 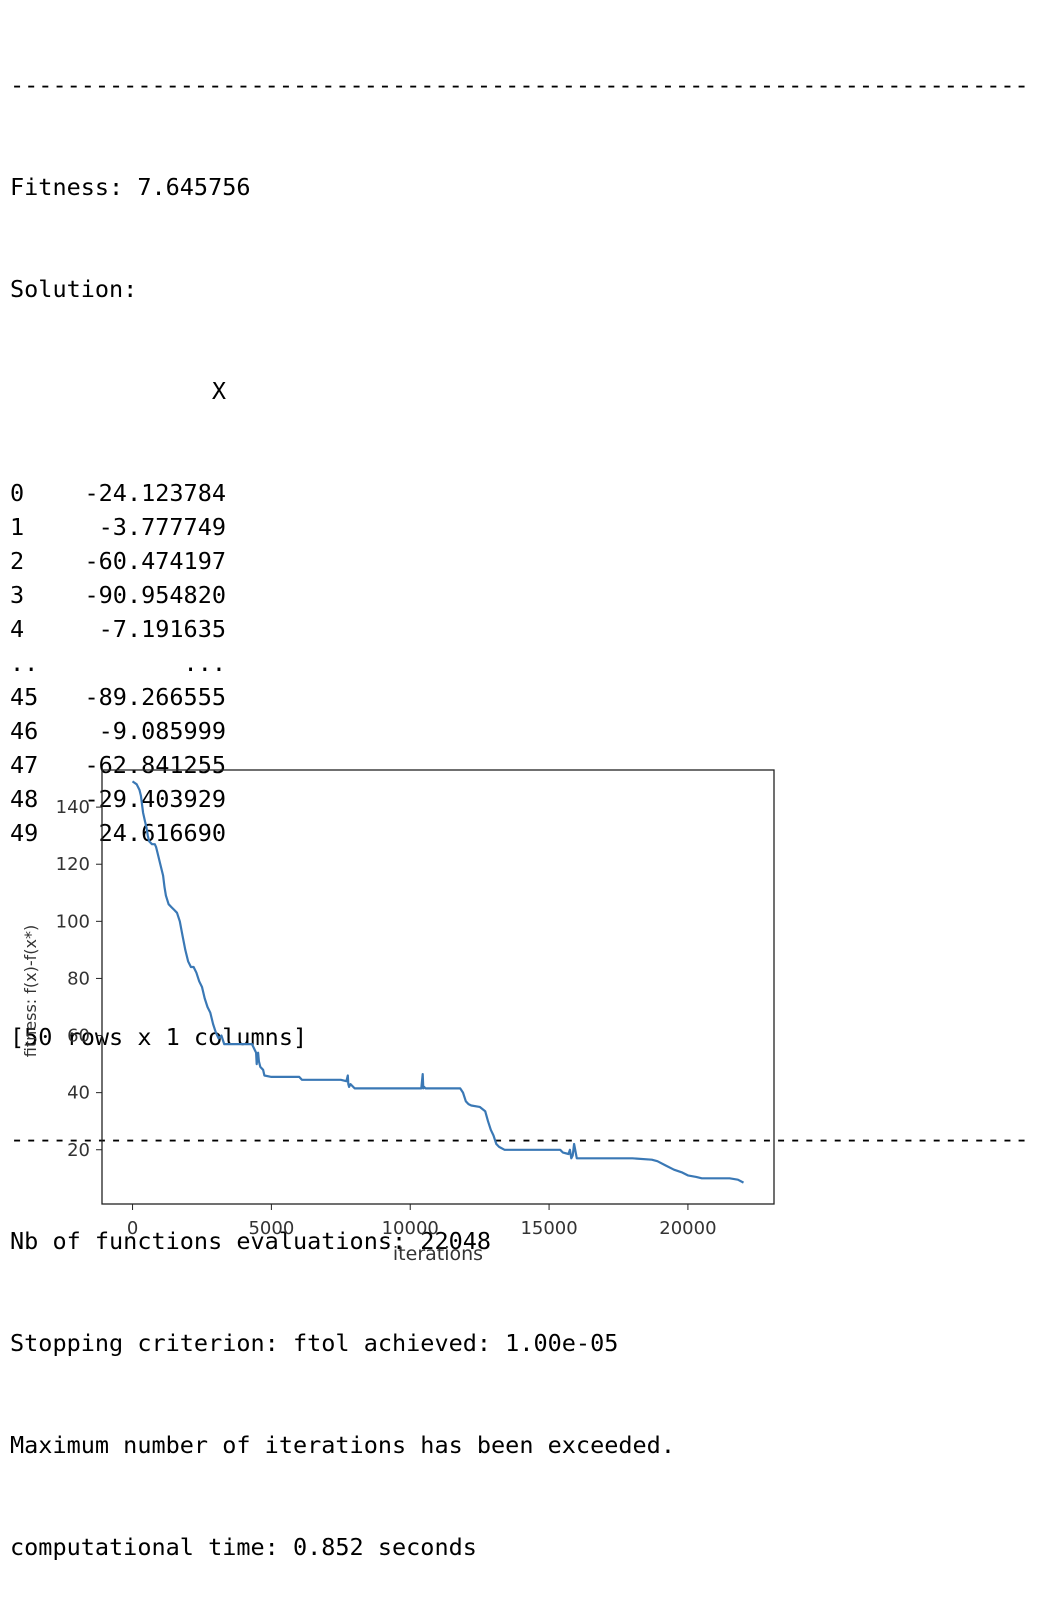 What do you see at coordinates (410, 1228) in the screenshot?
I see `x-tick-label: 10000` at bounding box center [410, 1228].